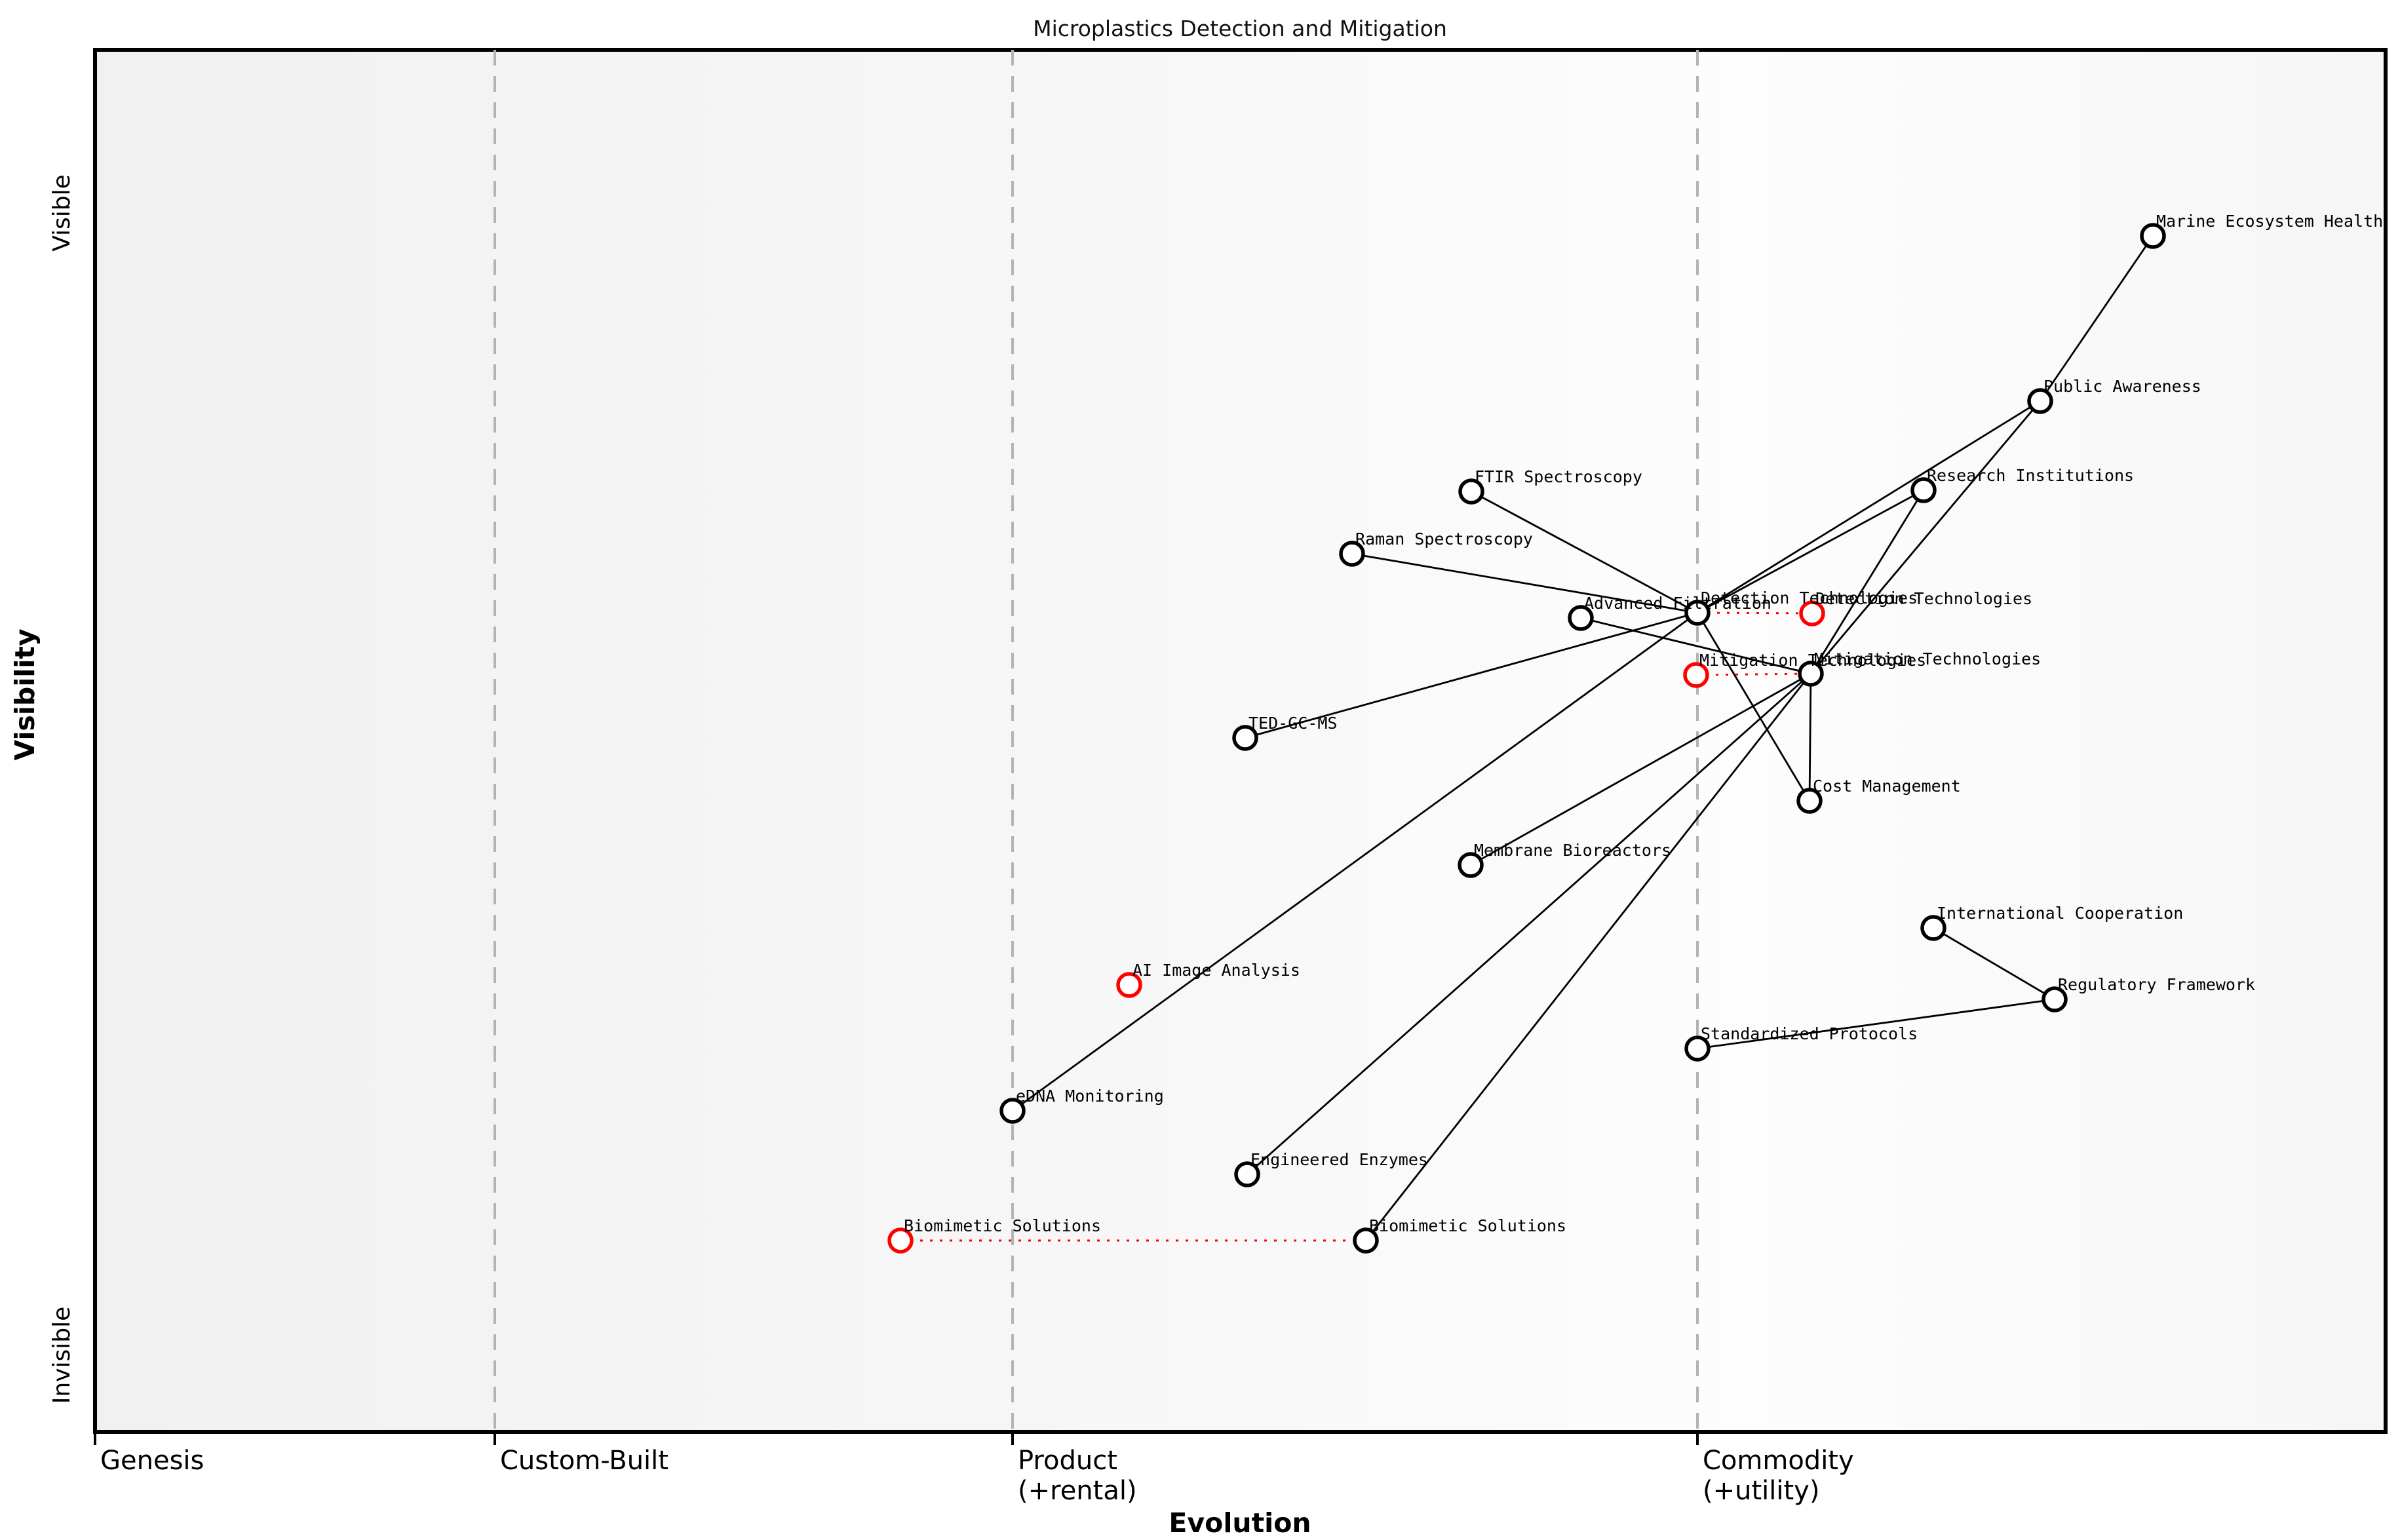 Image resolution: width=2400 pixels, height=1540 pixels. Describe the element at coordinates (1129, 985) in the screenshot. I see `node-ai-image-analysis` at that location.